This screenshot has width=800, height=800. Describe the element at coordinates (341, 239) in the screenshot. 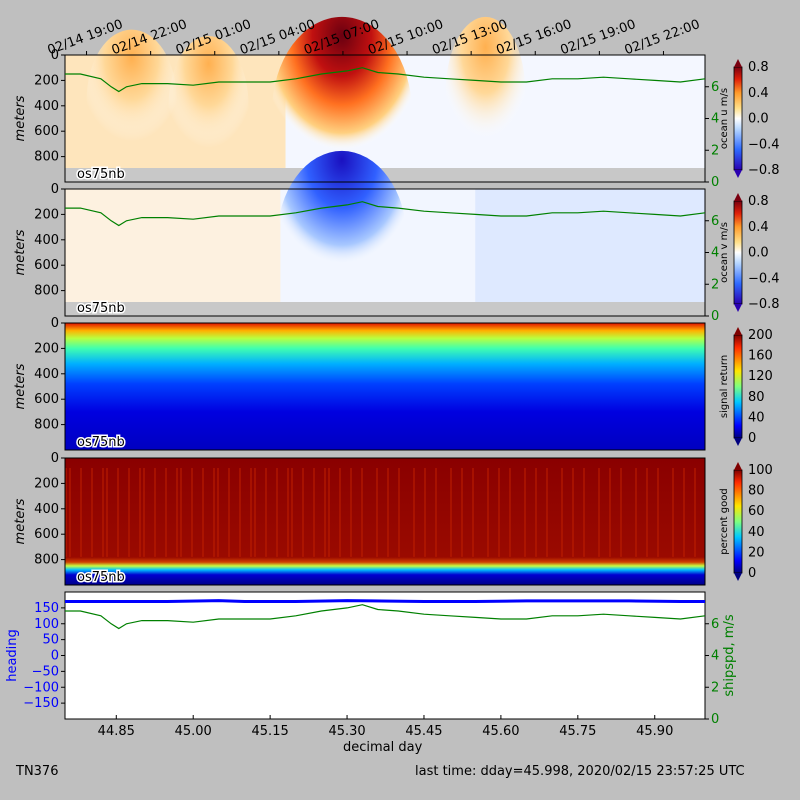

I see `v-strong-current` at that location.